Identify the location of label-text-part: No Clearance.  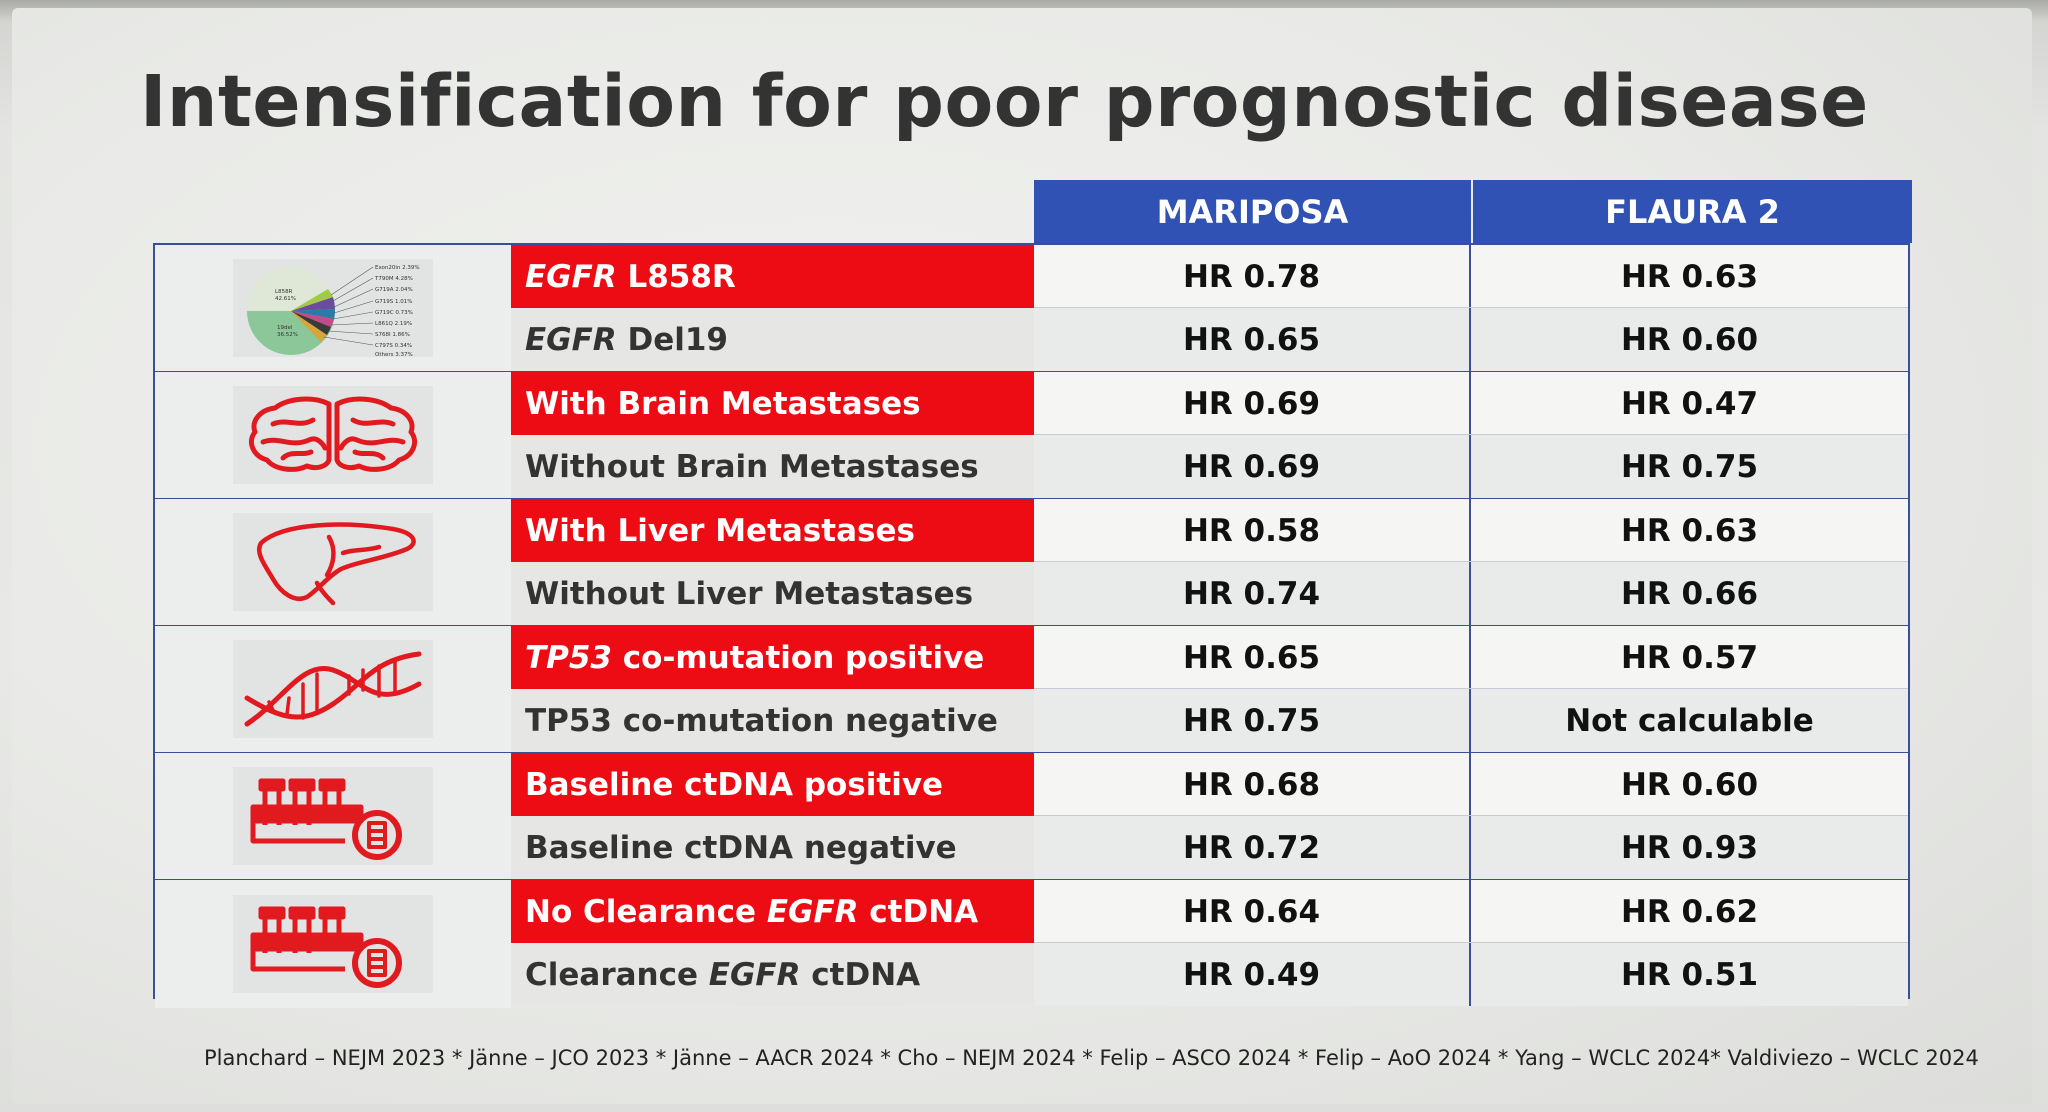
(646, 911).